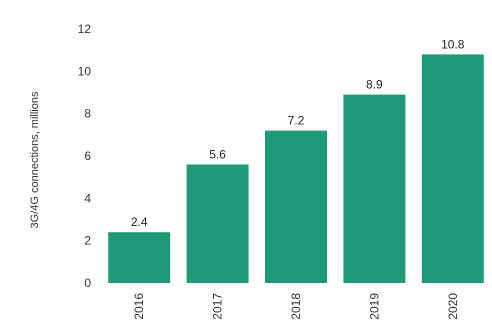 This screenshot has height=327, width=492. What do you see at coordinates (217, 154) in the screenshot?
I see `data-label: 5.6` at bounding box center [217, 154].